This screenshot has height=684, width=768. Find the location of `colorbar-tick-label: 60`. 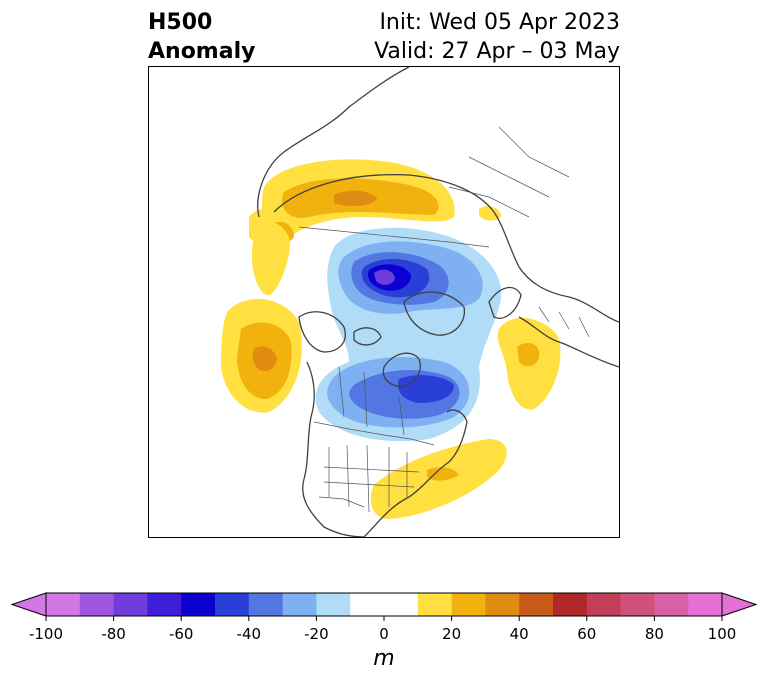

colorbar-tick-label: 60 is located at coordinates (587, 634).